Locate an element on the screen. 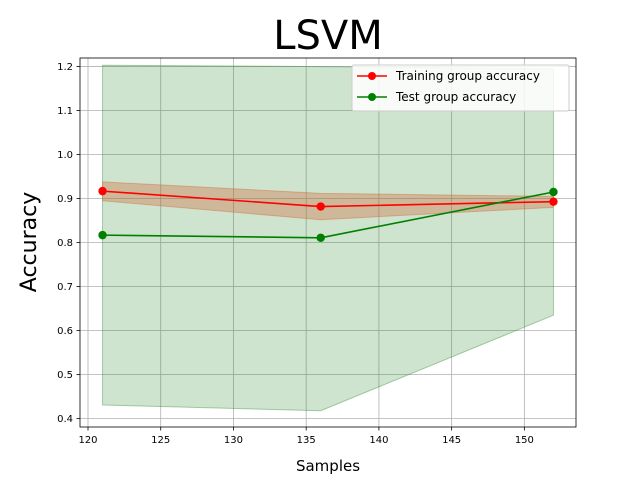  x-axis-label: Samples is located at coordinates (328, 466).